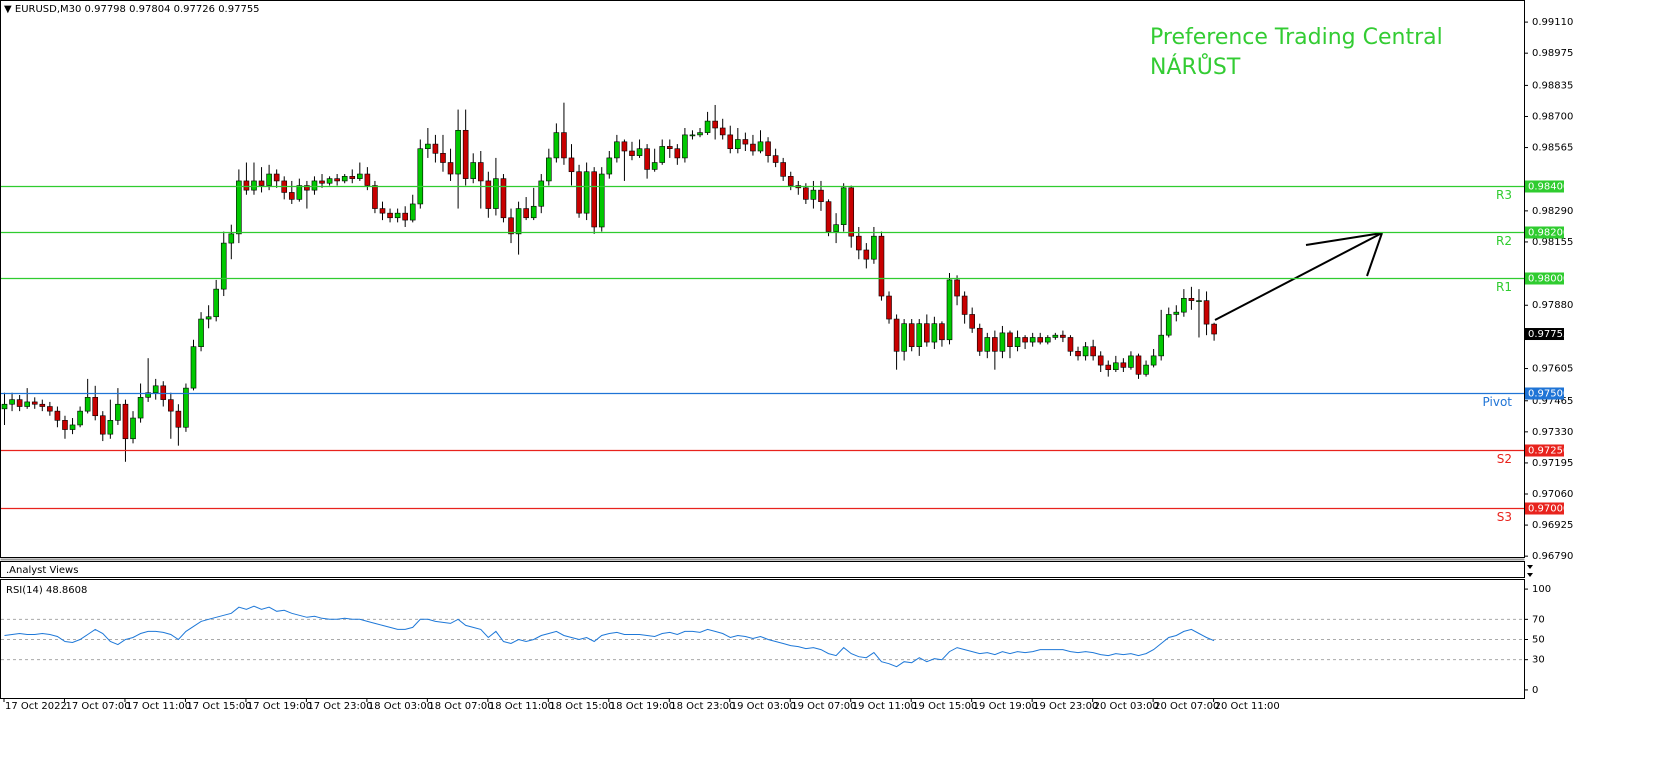 The width and height of the screenshot is (1665, 760). What do you see at coordinates (194, 9) in the screenshot?
I see `low: 0.97726` at bounding box center [194, 9].